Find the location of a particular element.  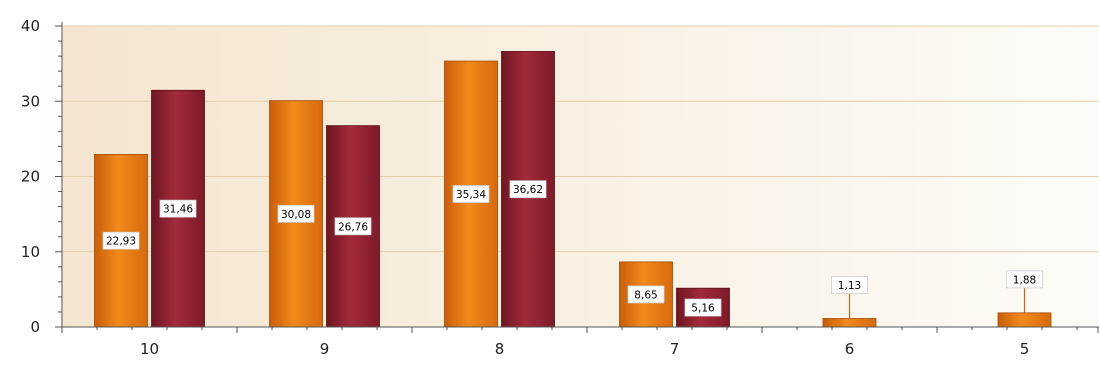

data-label: 26,76 is located at coordinates (353, 227).